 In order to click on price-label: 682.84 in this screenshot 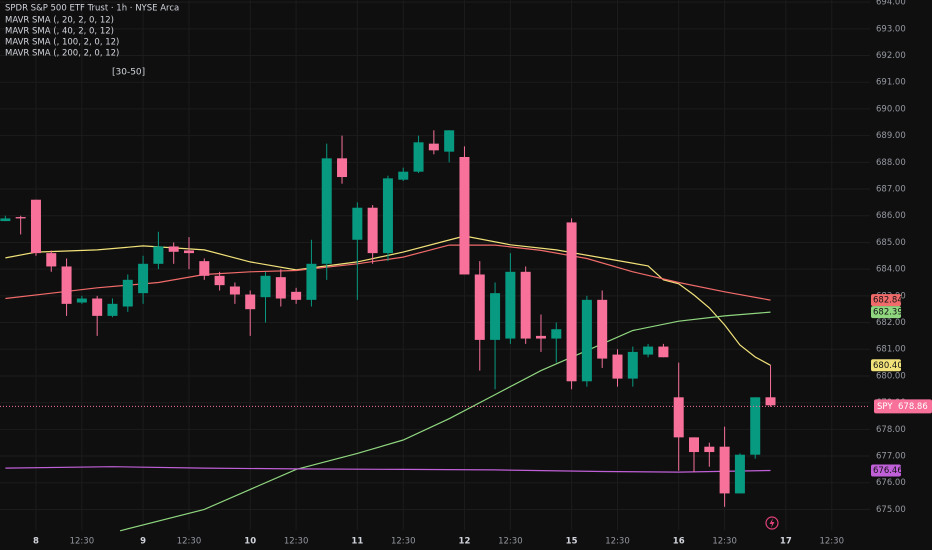, I will do `click(888, 301)`.